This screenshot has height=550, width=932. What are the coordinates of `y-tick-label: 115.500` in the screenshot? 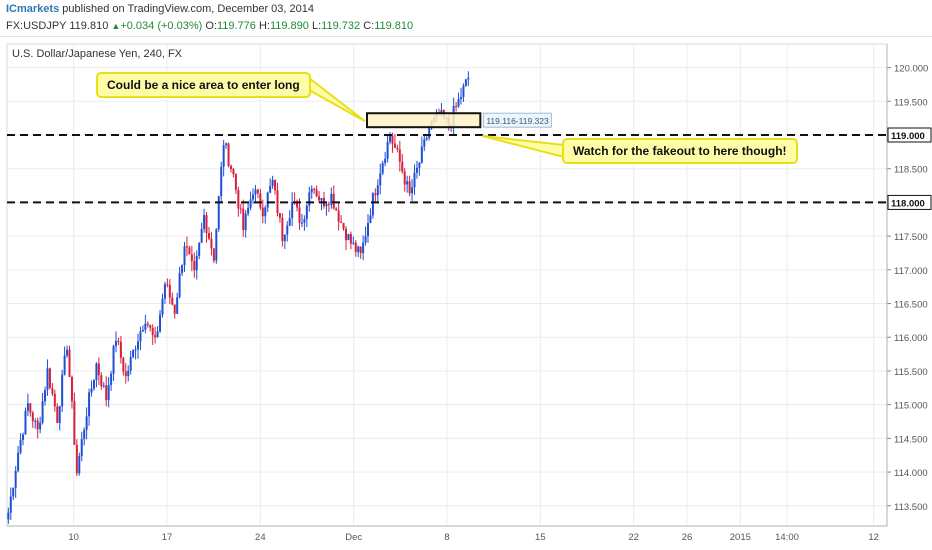 It's located at (911, 372).